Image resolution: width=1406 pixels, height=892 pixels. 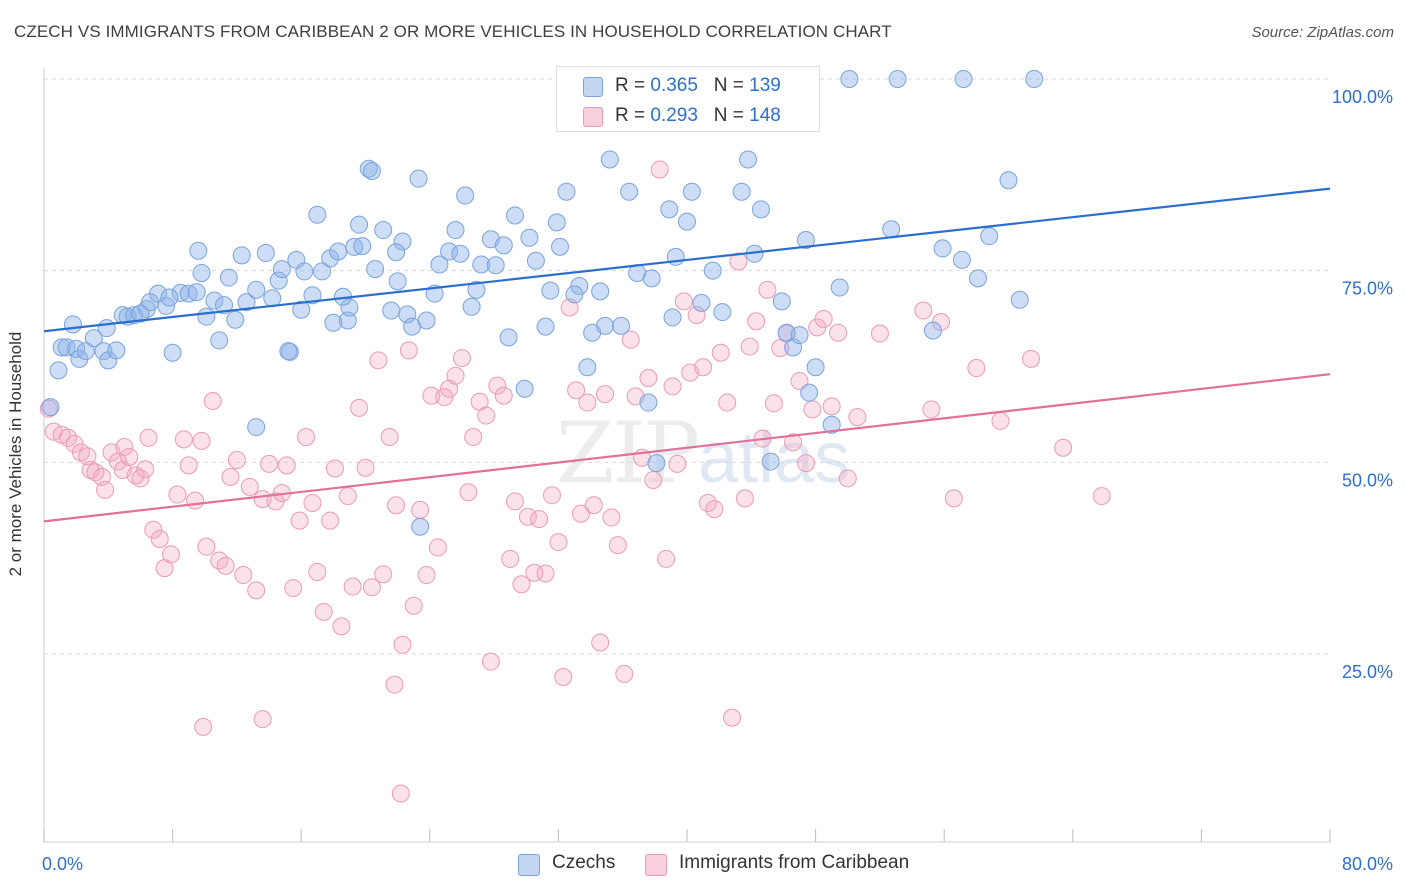 I want to click on n-value: 139, so click(x=765, y=85).